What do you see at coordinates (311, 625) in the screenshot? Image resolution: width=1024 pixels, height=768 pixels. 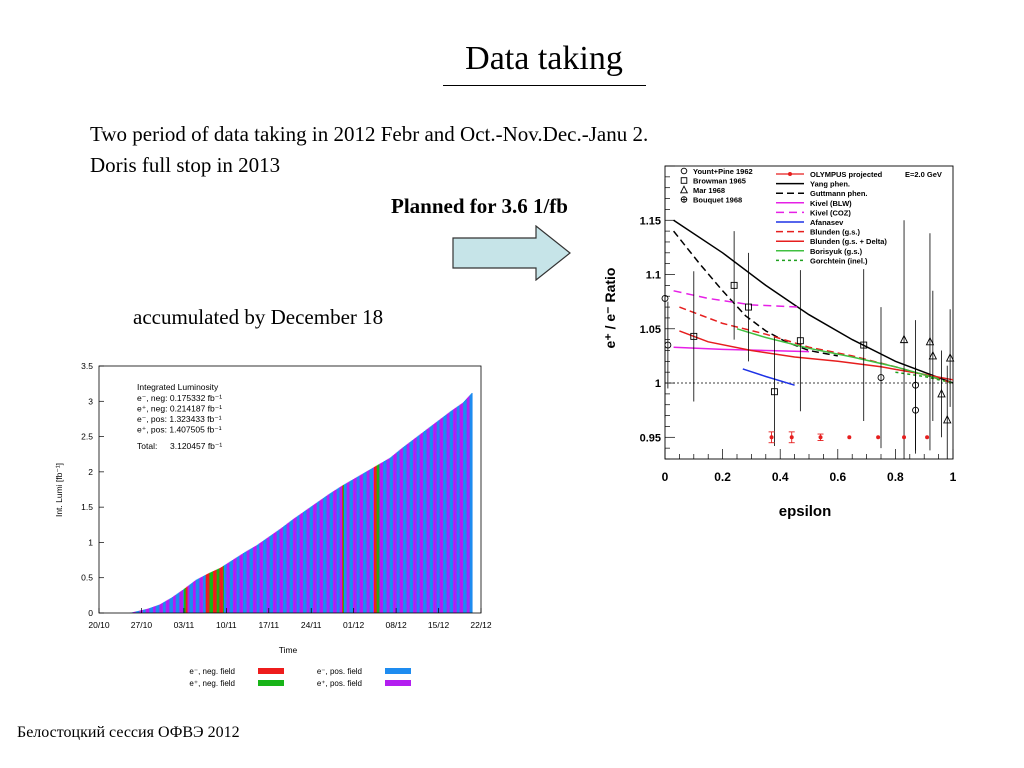 I see `x-tick-label: 24/11` at bounding box center [311, 625].